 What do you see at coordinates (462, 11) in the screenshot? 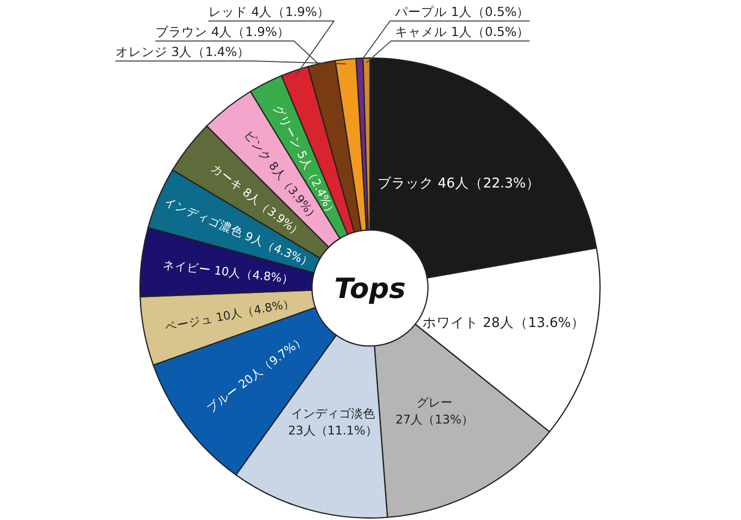
I see `slice-label: パープル 1人（0.5%）` at bounding box center [462, 11].